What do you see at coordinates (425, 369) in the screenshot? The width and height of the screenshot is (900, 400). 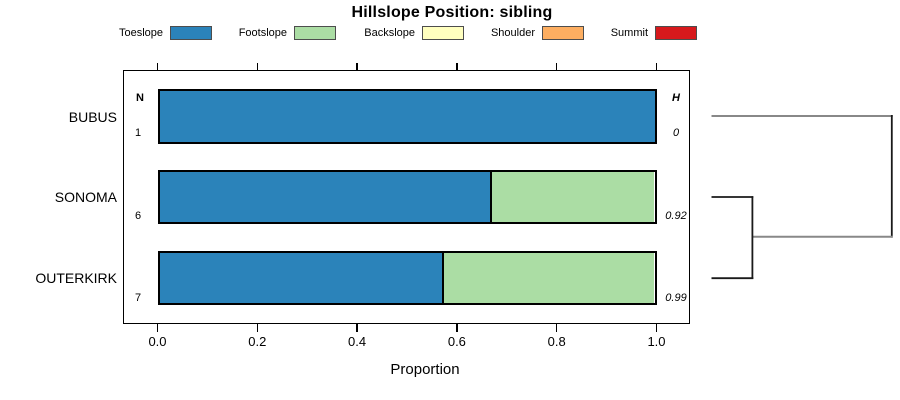 I see `x-axis-label: Proportion` at bounding box center [425, 369].